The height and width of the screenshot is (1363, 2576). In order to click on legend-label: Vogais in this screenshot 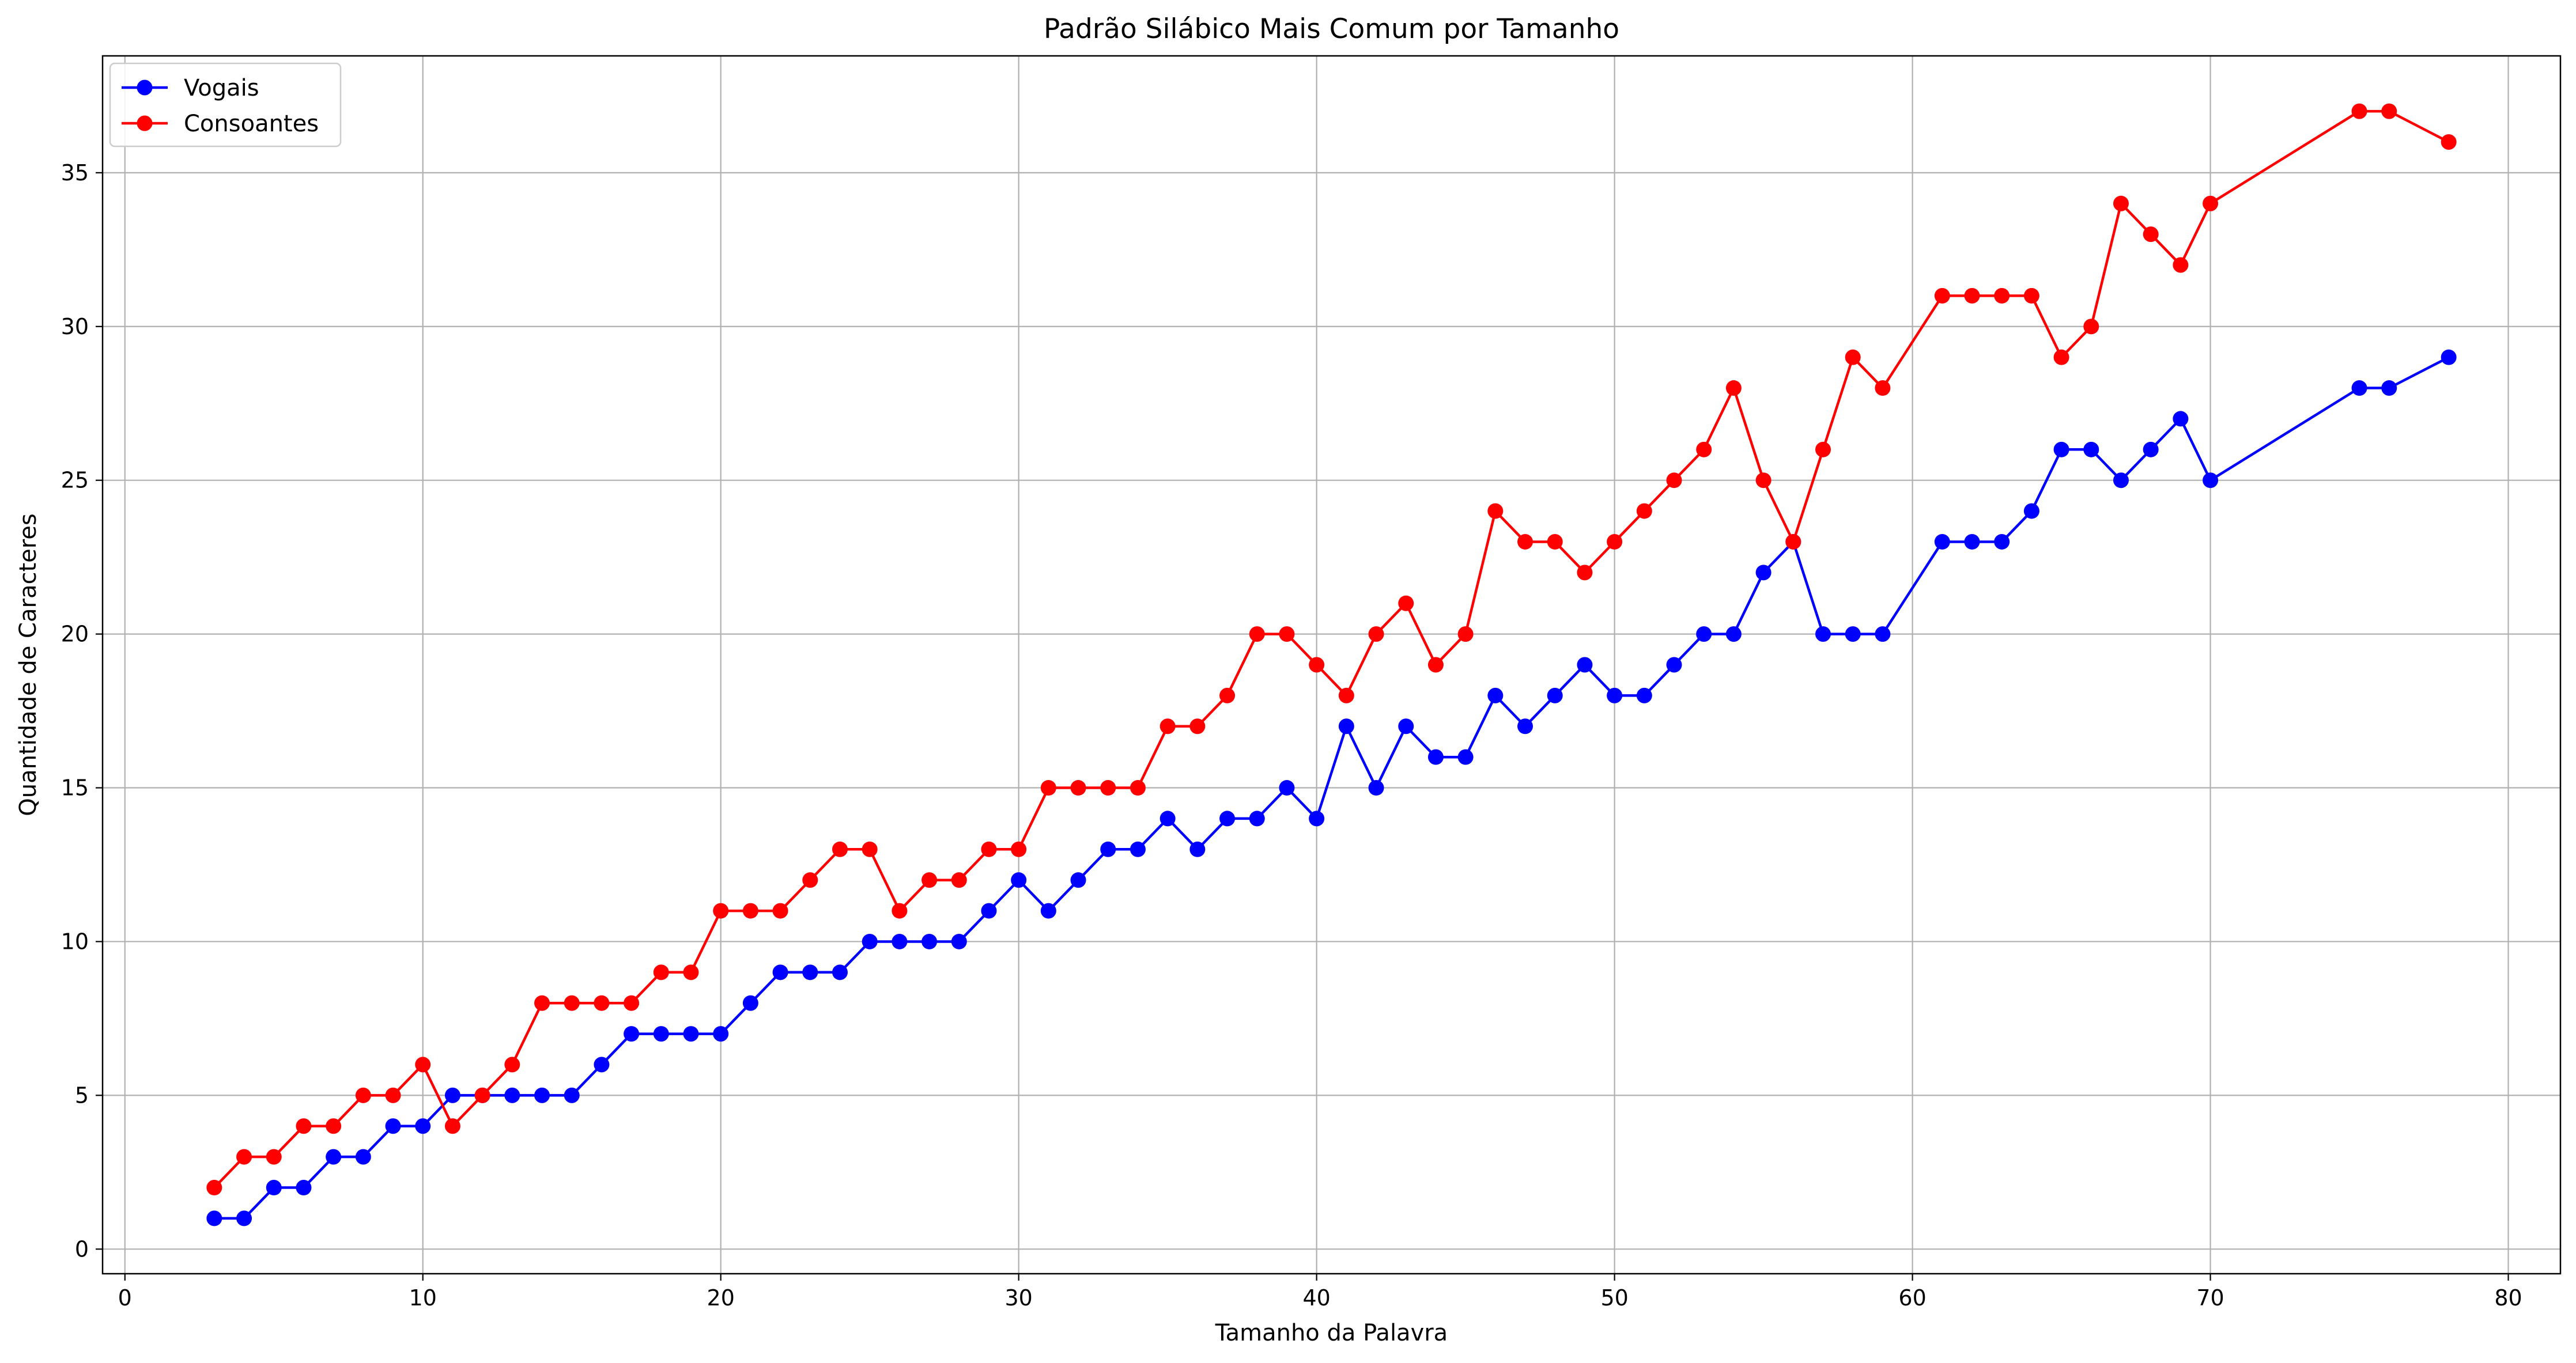, I will do `click(221, 88)`.